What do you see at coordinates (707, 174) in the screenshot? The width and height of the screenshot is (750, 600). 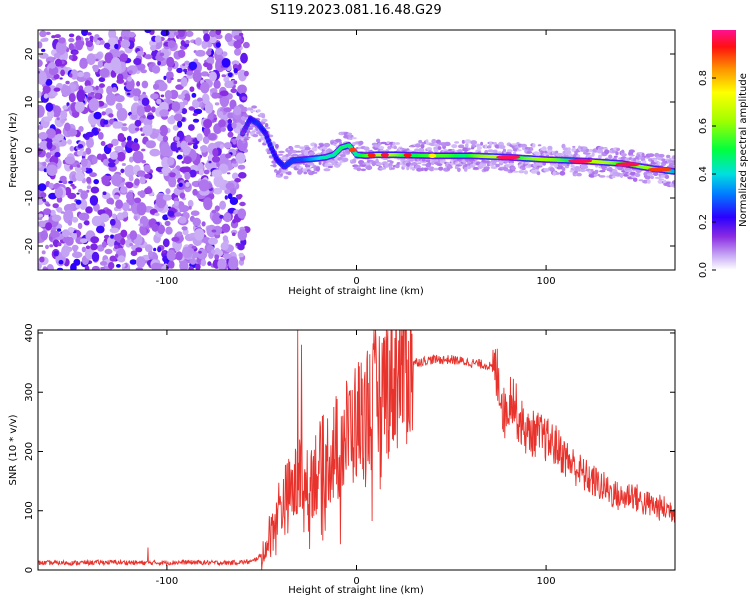 I see `colorbar-ticks: 0.0 0.2 0.4 0.6 0.8` at bounding box center [707, 174].